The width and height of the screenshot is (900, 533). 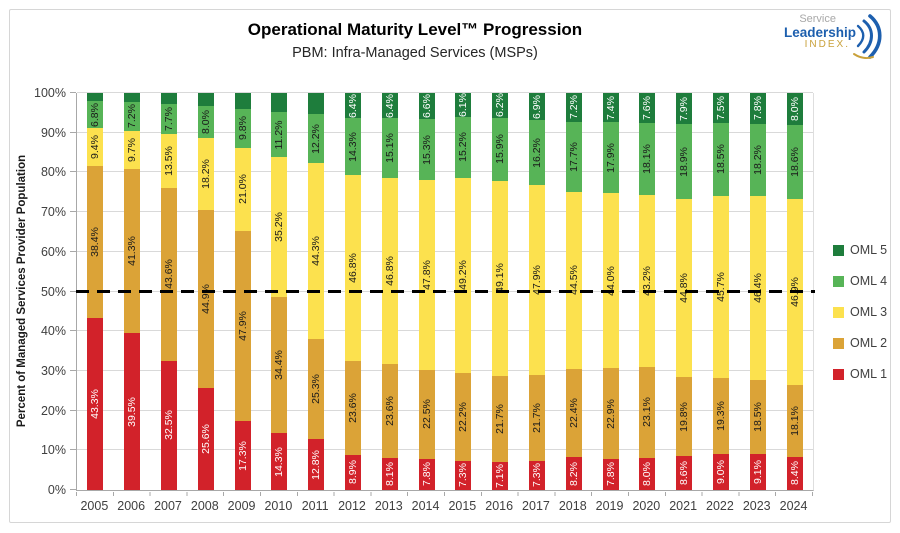 I want to click on bar-segment-oml-5: 7.6%, so click(x=647, y=108).